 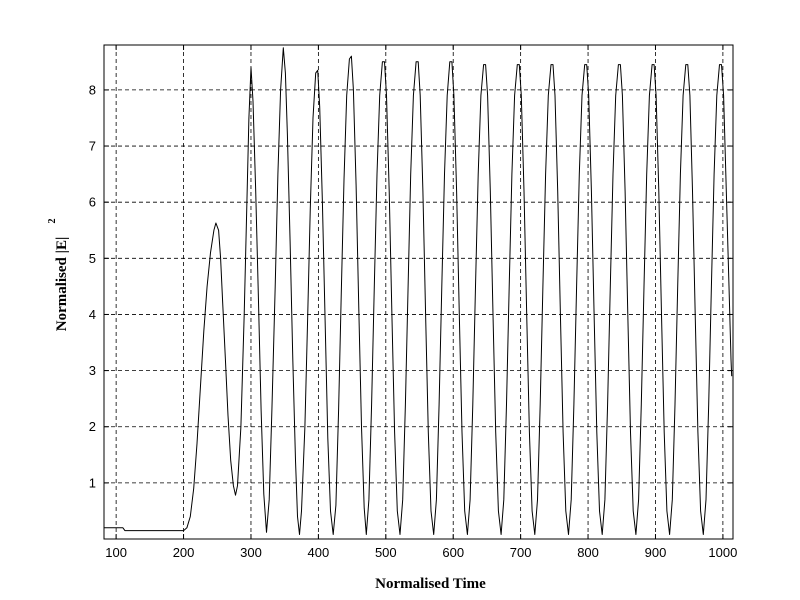 I want to click on x-tick-label: 100, so click(x=116, y=552).